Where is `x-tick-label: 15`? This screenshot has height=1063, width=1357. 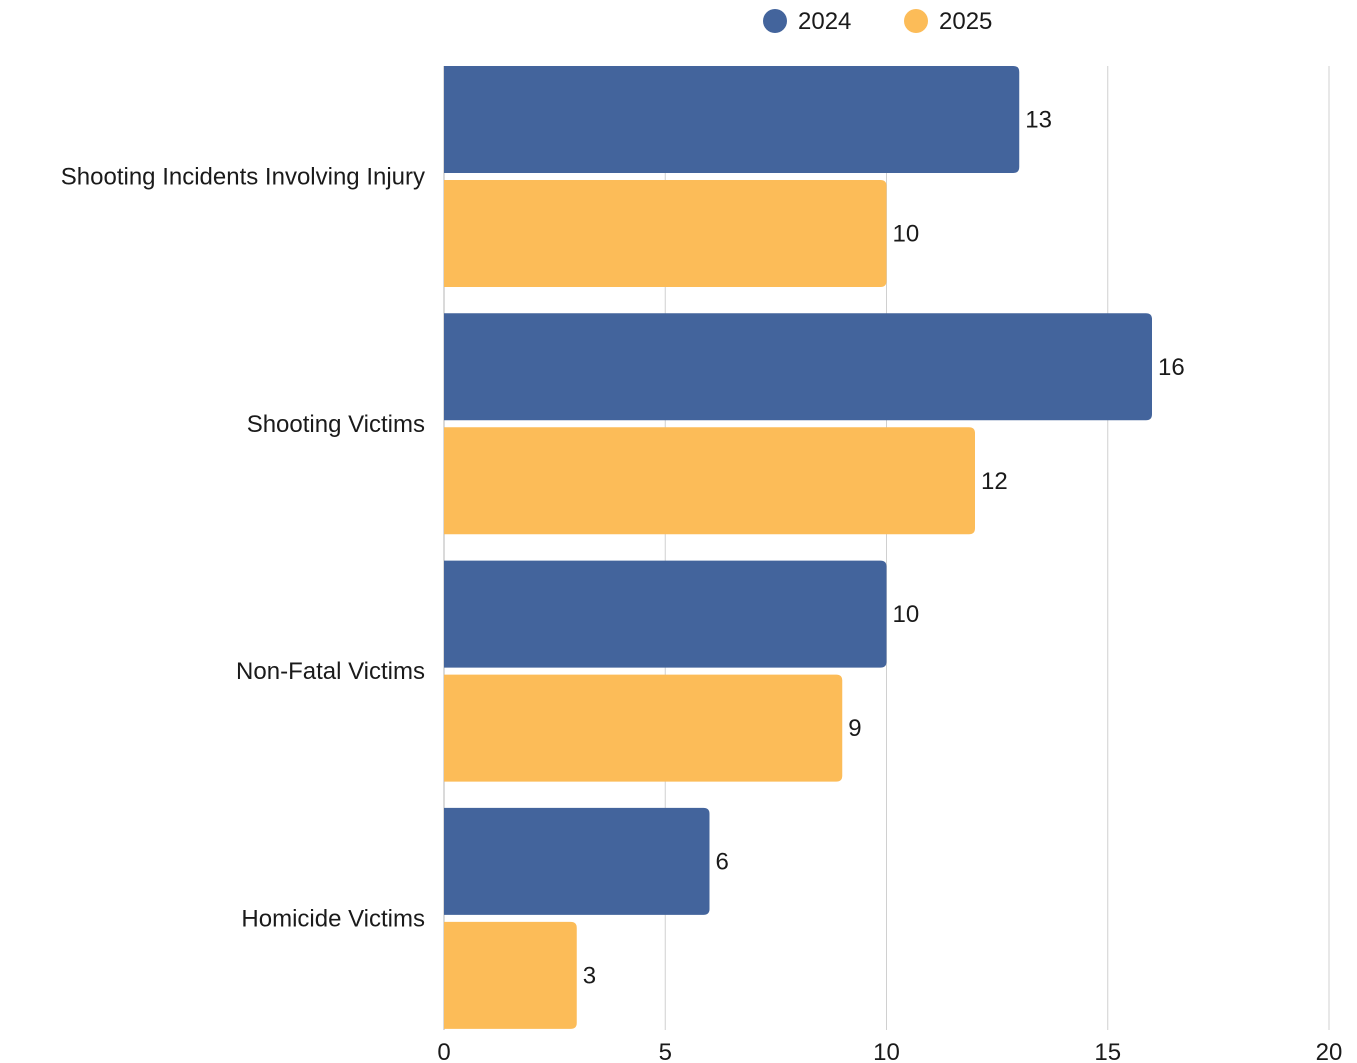 x-tick-label: 15 is located at coordinates (1107, 1051).